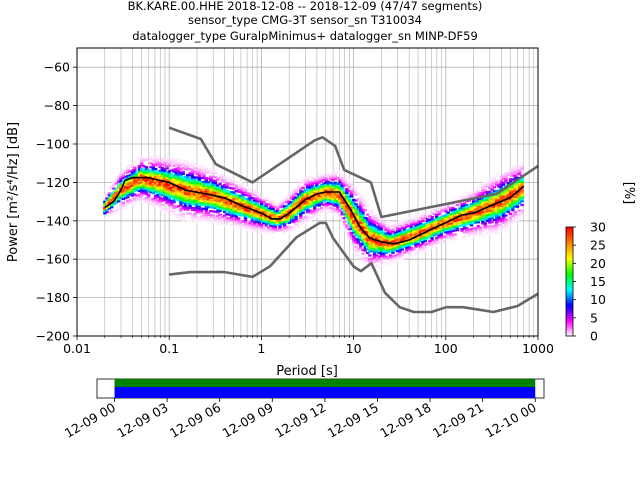 Image resolution: width=640 pixels, height=480 pixels. What do you see at coordinates (308, 346) in the screenshot?
I see `x-axis-ticks: 0.01 0.1 1 10 100 1000` at bounding box center [308, 346].